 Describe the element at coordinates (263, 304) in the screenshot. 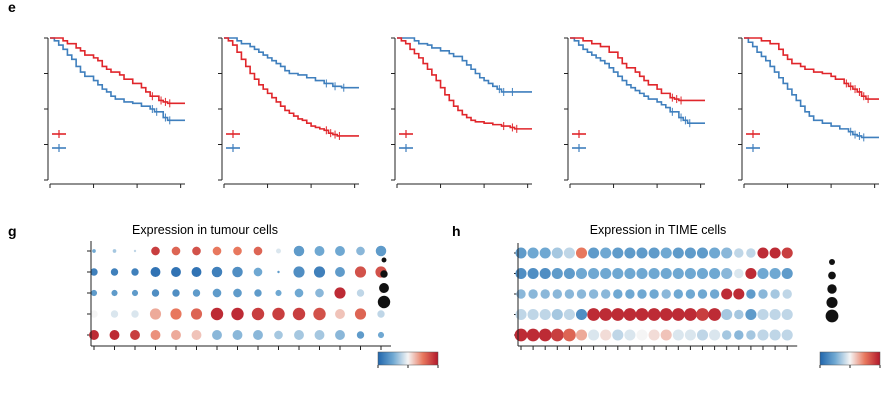

I see `dotplot-tumour` at that location.